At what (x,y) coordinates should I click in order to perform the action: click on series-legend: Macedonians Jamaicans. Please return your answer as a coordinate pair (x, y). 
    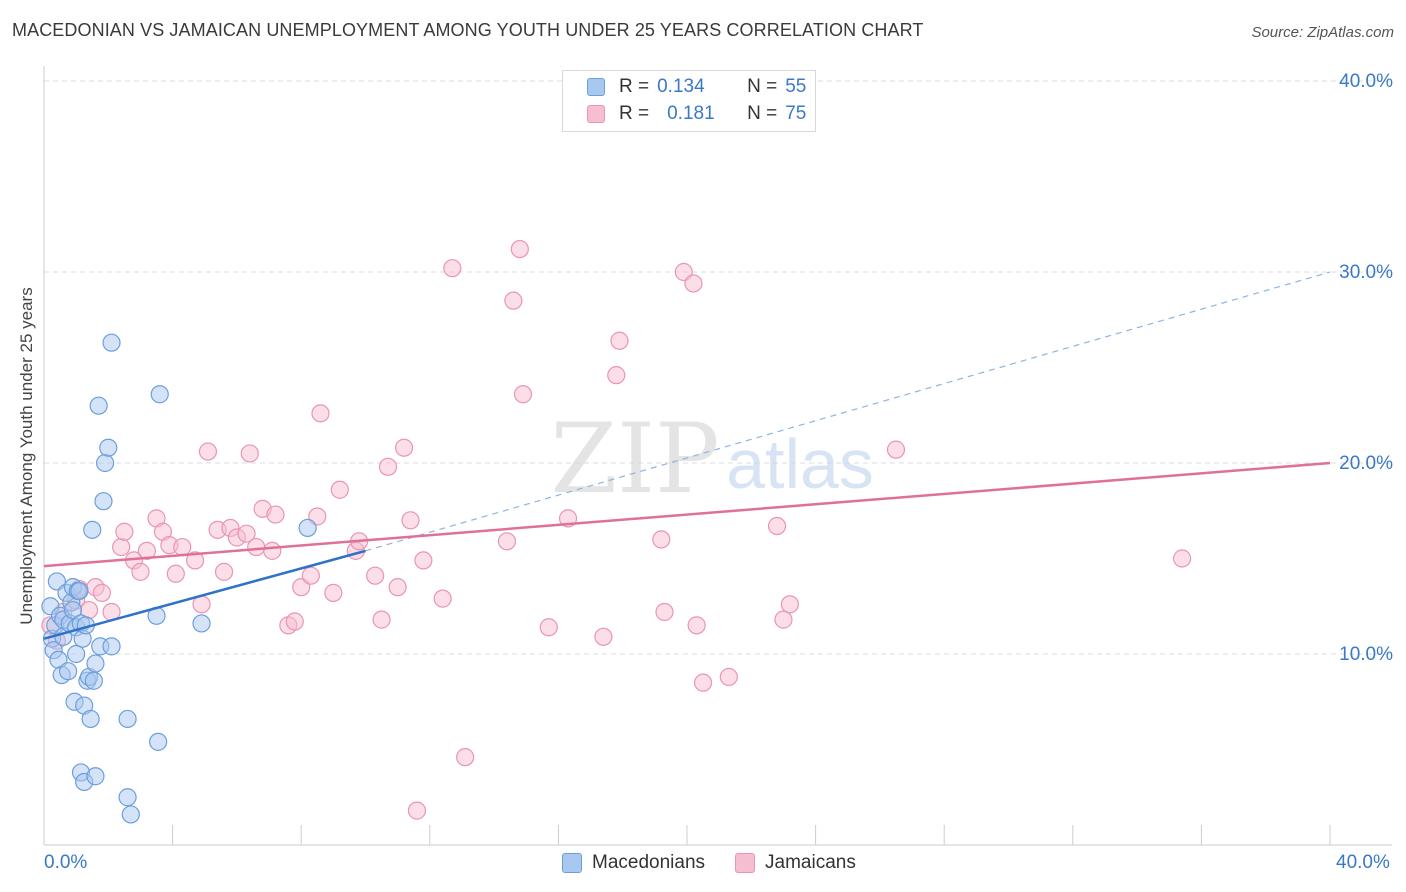
    Looking at the image, I should click on (724, 863).